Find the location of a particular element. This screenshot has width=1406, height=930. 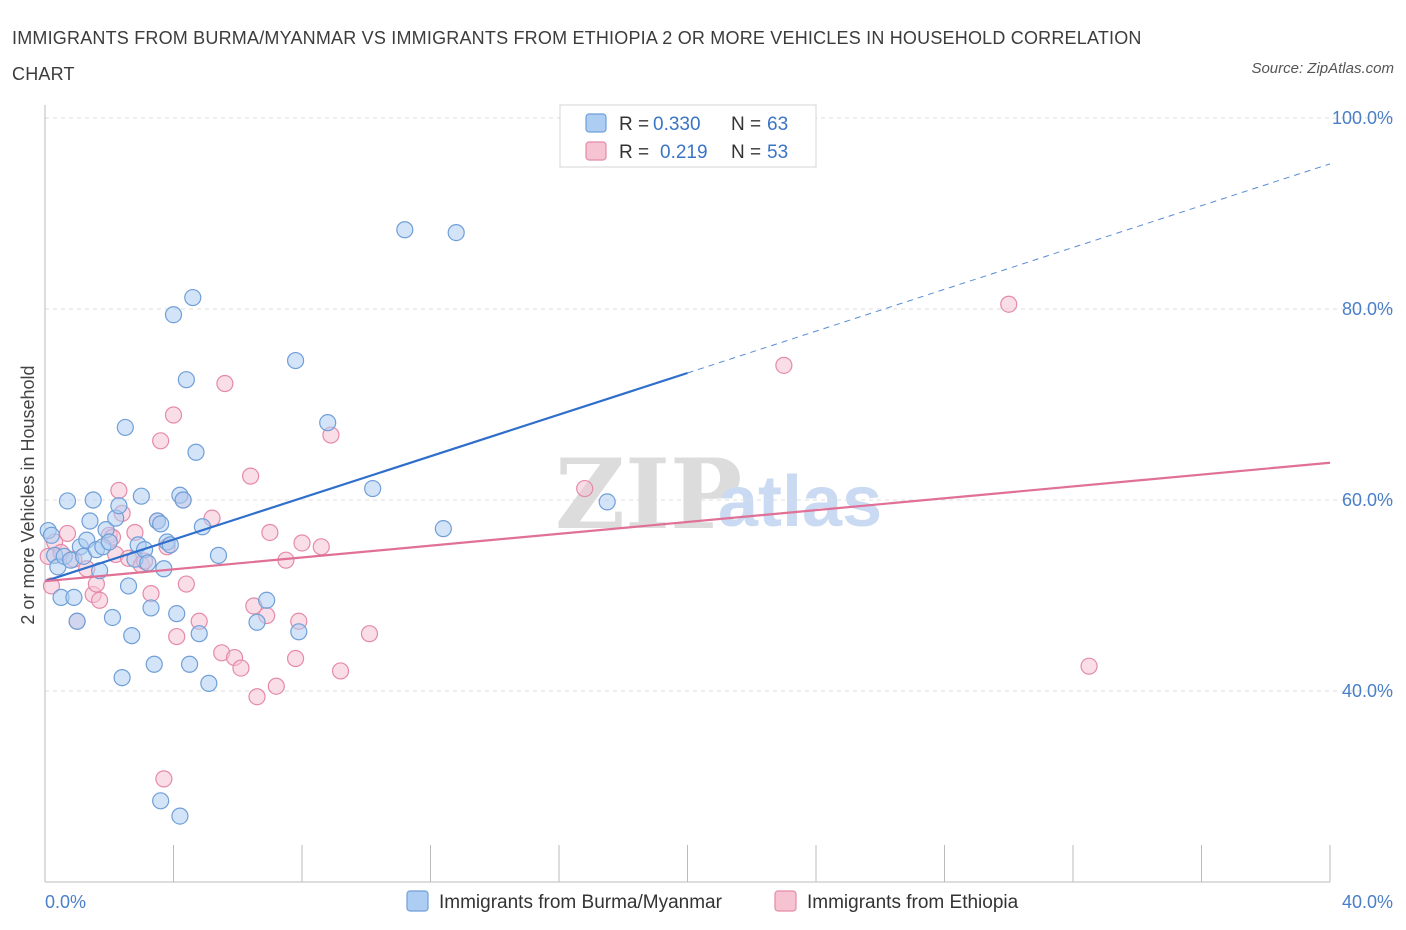

y-tick-labels: 100.0% 80.0% 60.0% 40.0% is located at coordinates (1362, 404).